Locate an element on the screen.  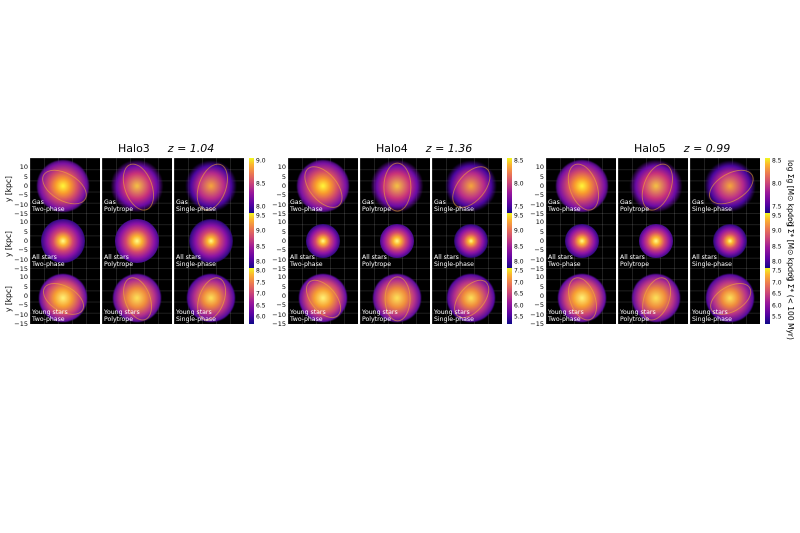
image-panel: Gas Two-phase is located at coordinates (581, 186).